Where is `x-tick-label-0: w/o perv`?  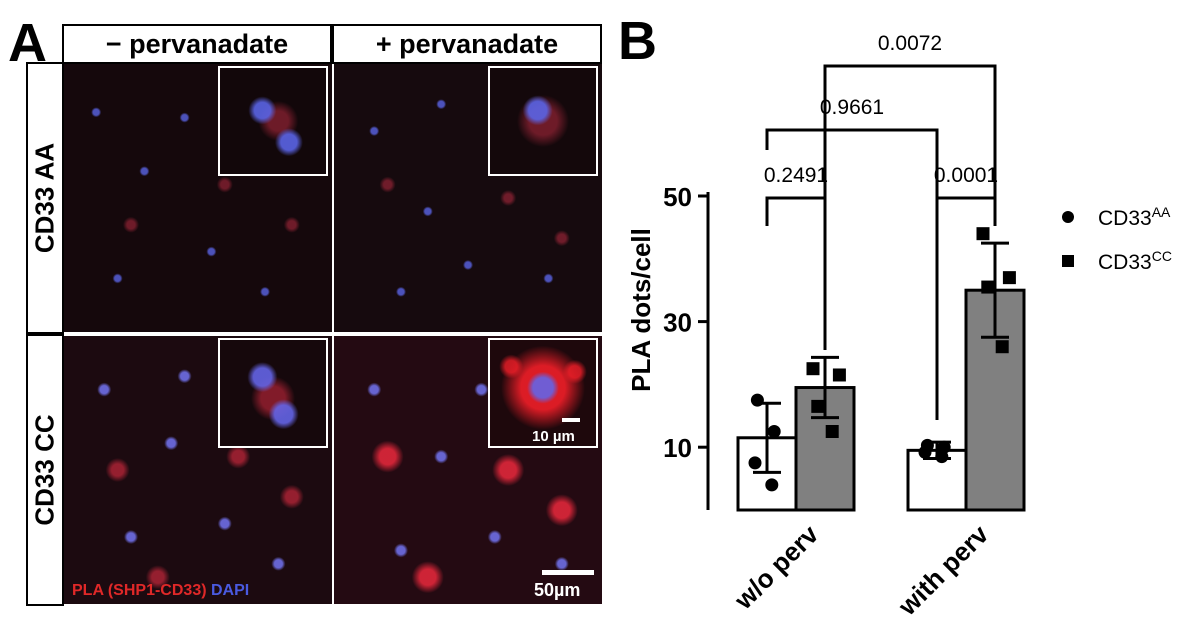 x-tick-label-0: w/o perv is located at coordinates (776, 567).